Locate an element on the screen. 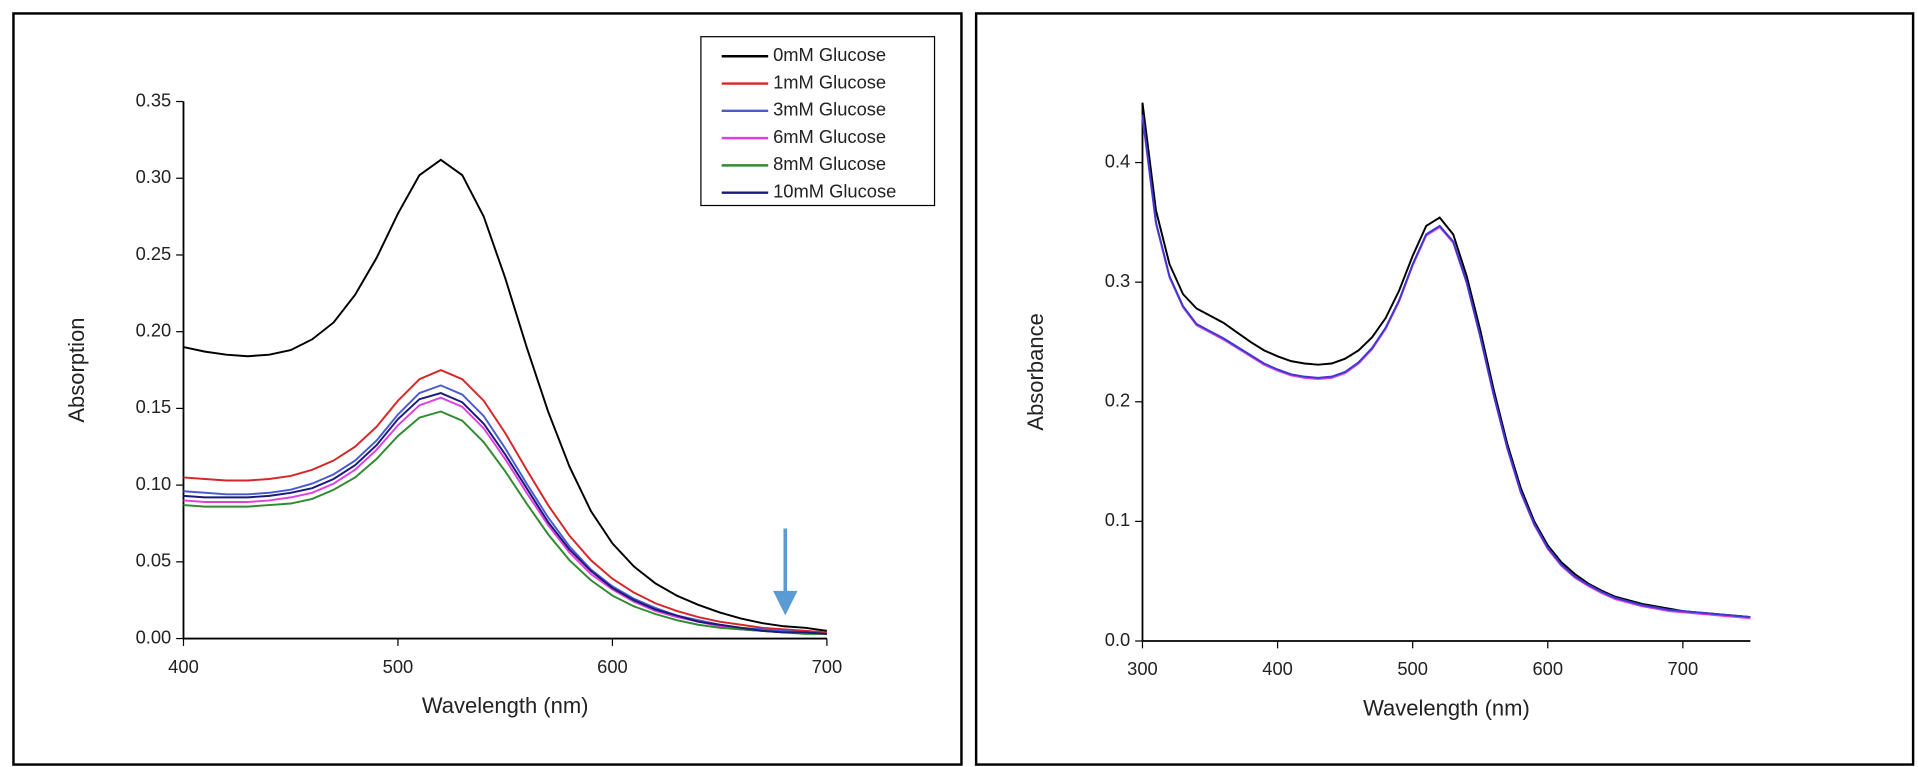 The width and height of the screenshot is (1918, 767). y-tick-label: 0.15 is located at coordinates (154, 406).